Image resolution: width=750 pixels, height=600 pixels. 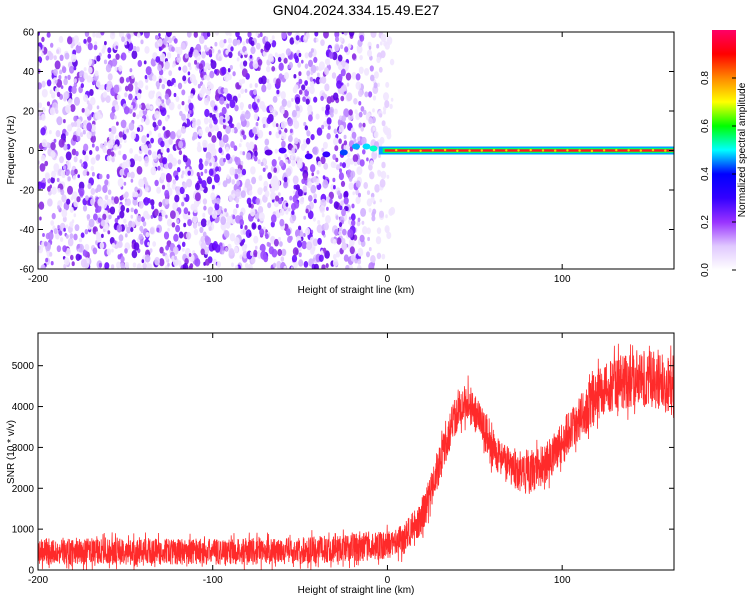 I want to click on colorbar-label: Normalized spectral amplitude, so click(x=742, y=149).